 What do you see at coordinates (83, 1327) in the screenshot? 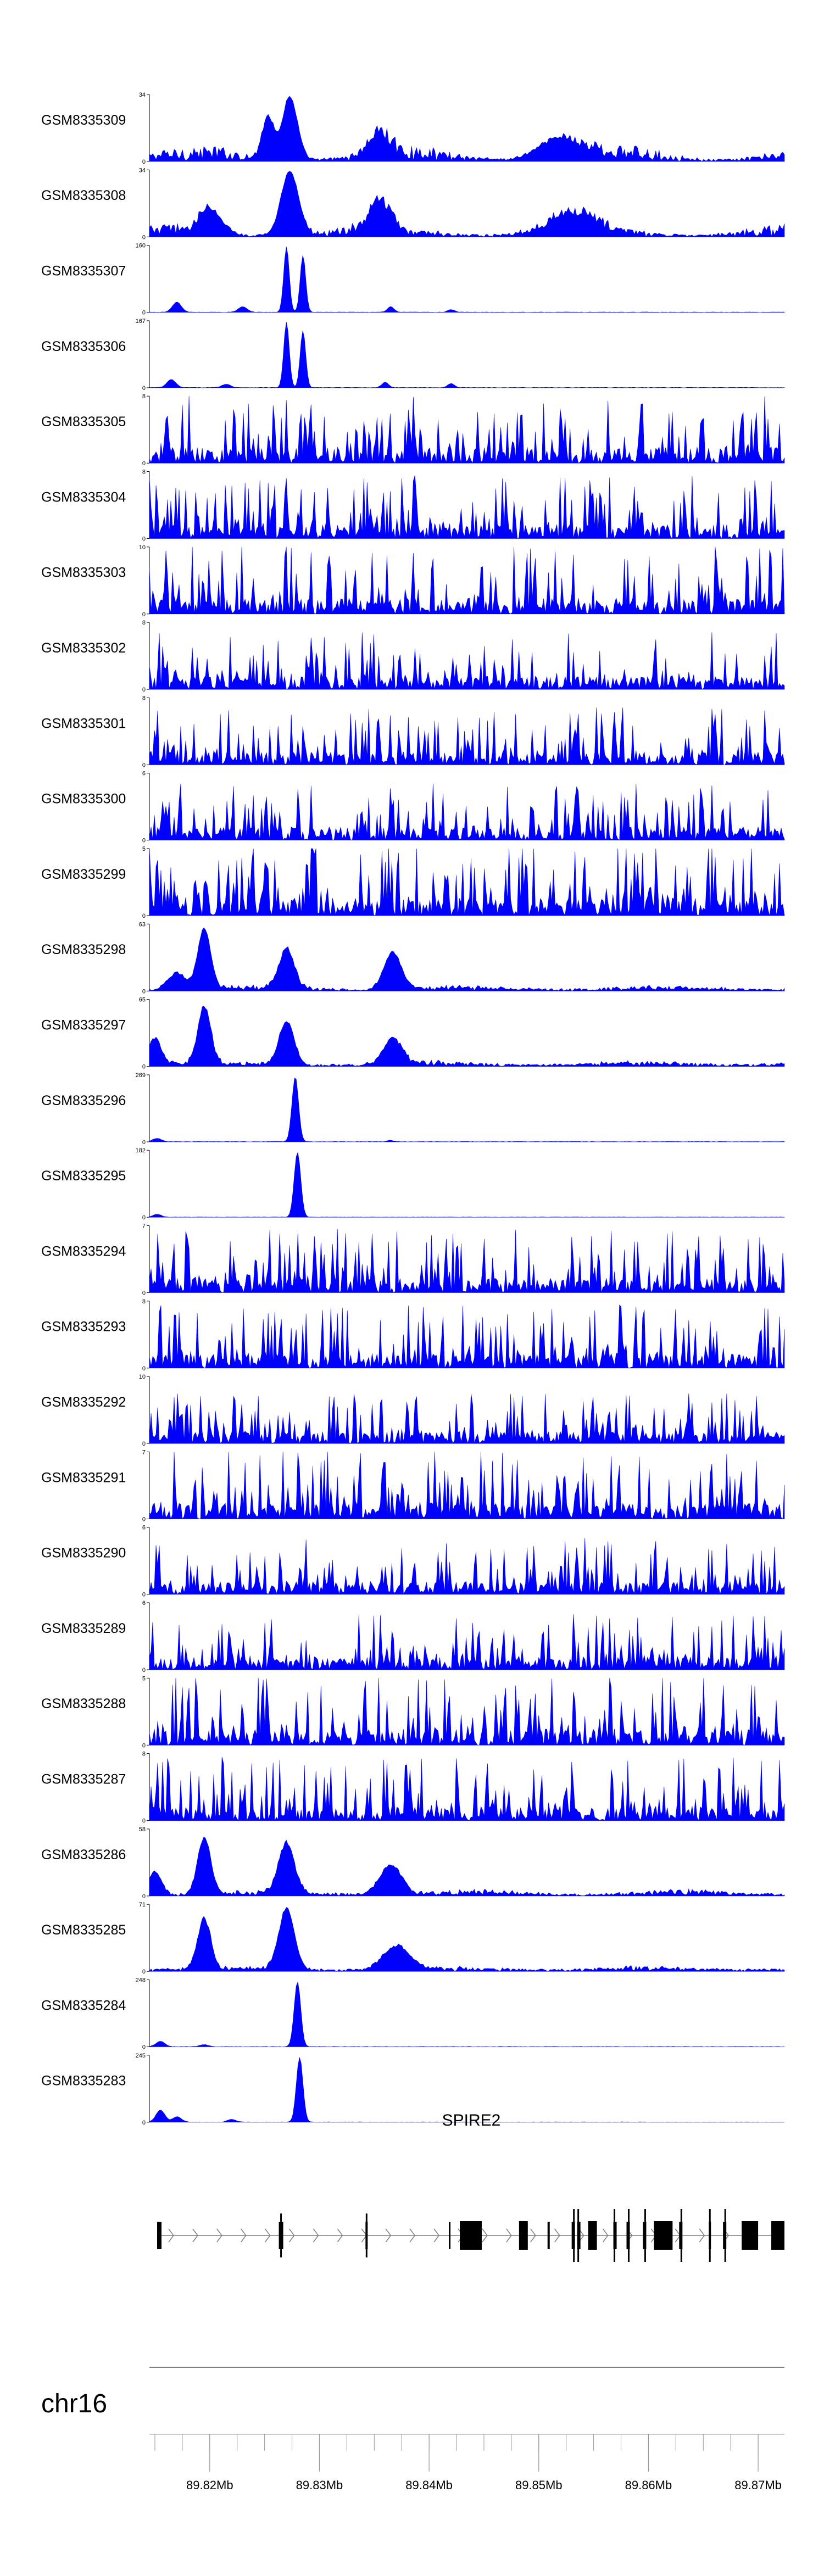
I see `track-label: GSM8335293` at bounding box center [83, 1327].